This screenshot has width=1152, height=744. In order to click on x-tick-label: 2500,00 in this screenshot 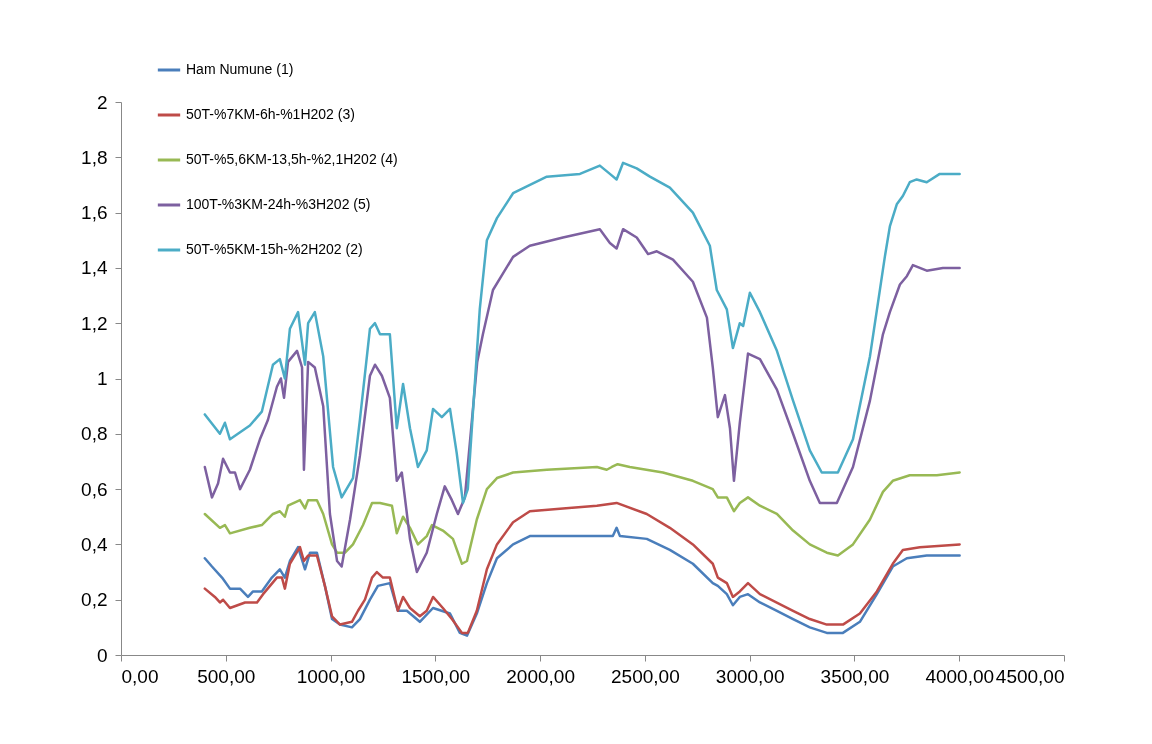, I will do `click(645, 676)`.